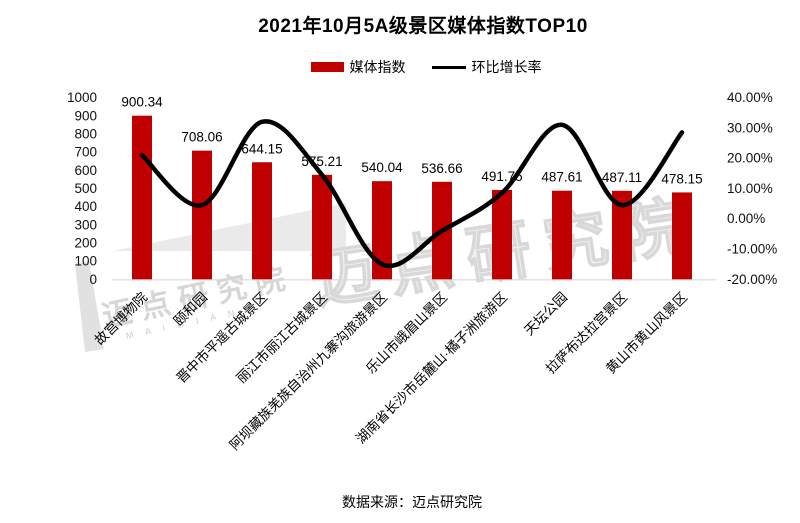 The width and height of the screenshot is (800, 523). I want to click on legend-item-media-index: 媒体指数, so click(358, 67).